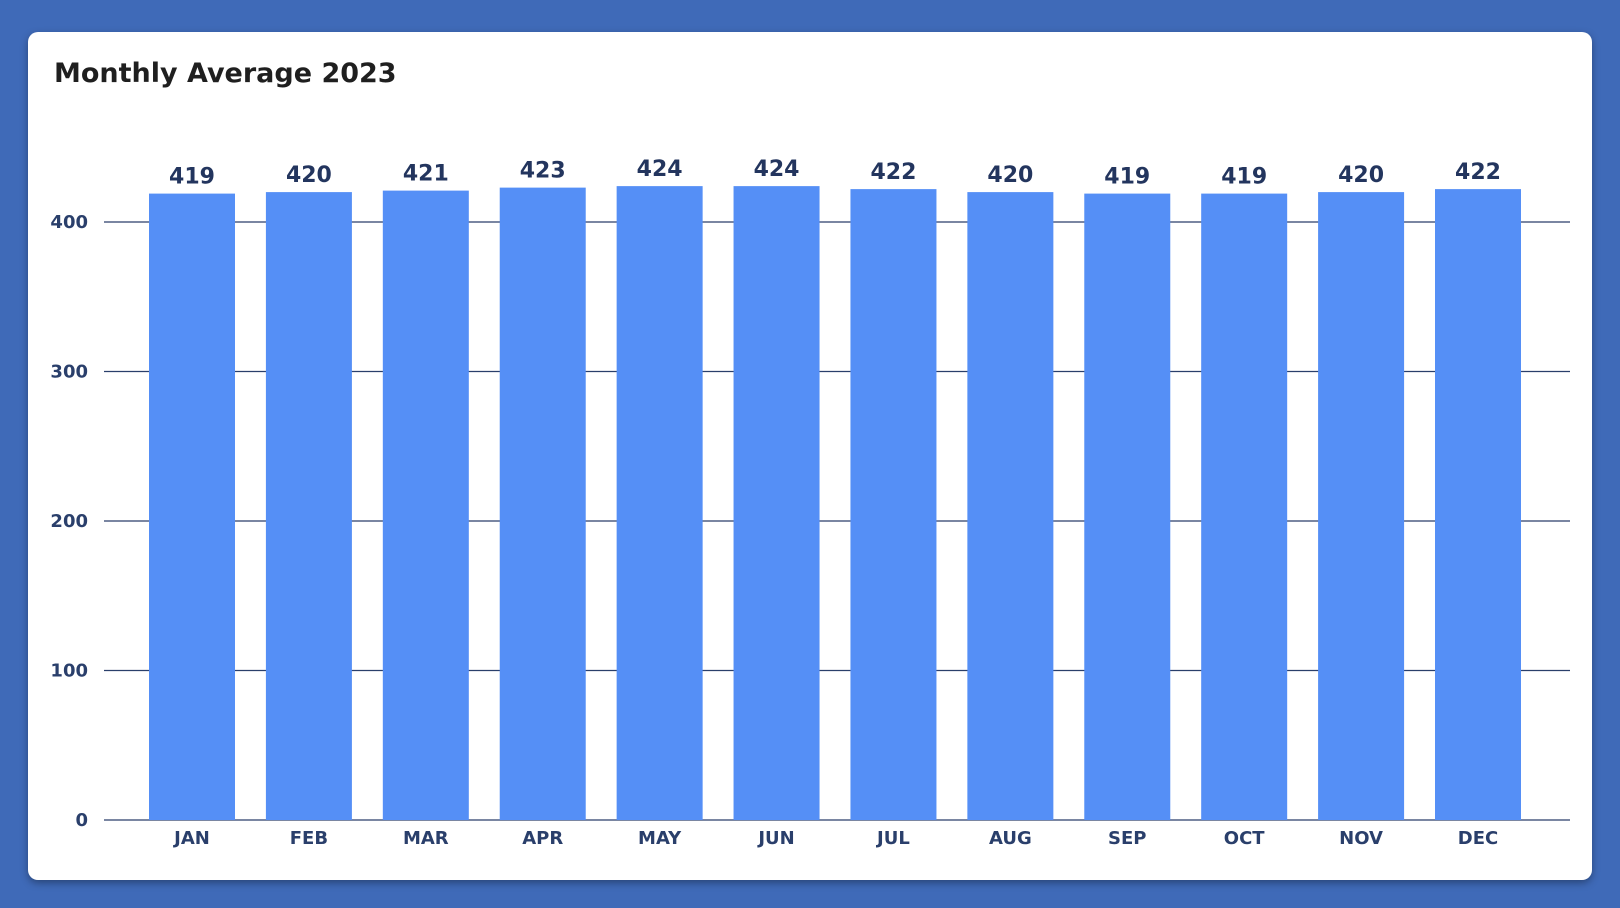 The width and height of the screenshot is (1620, 908). Describe the element at coordinates (1478, 838) in the screenshot. I see `x-tick-label: DEC` at that location.